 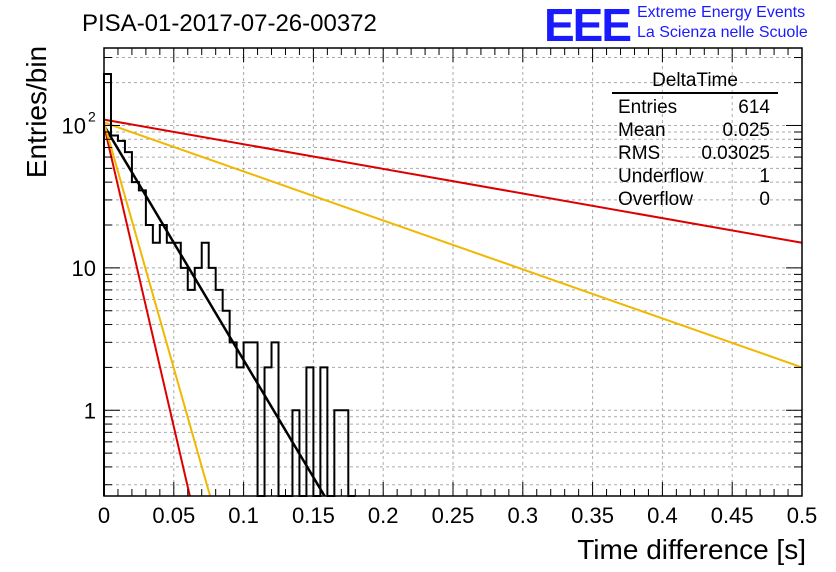 What do you see at coordinates (662, 515) in the screenshot?
I see `x-tick-label: 0.4` at bounding box center [662, 515].